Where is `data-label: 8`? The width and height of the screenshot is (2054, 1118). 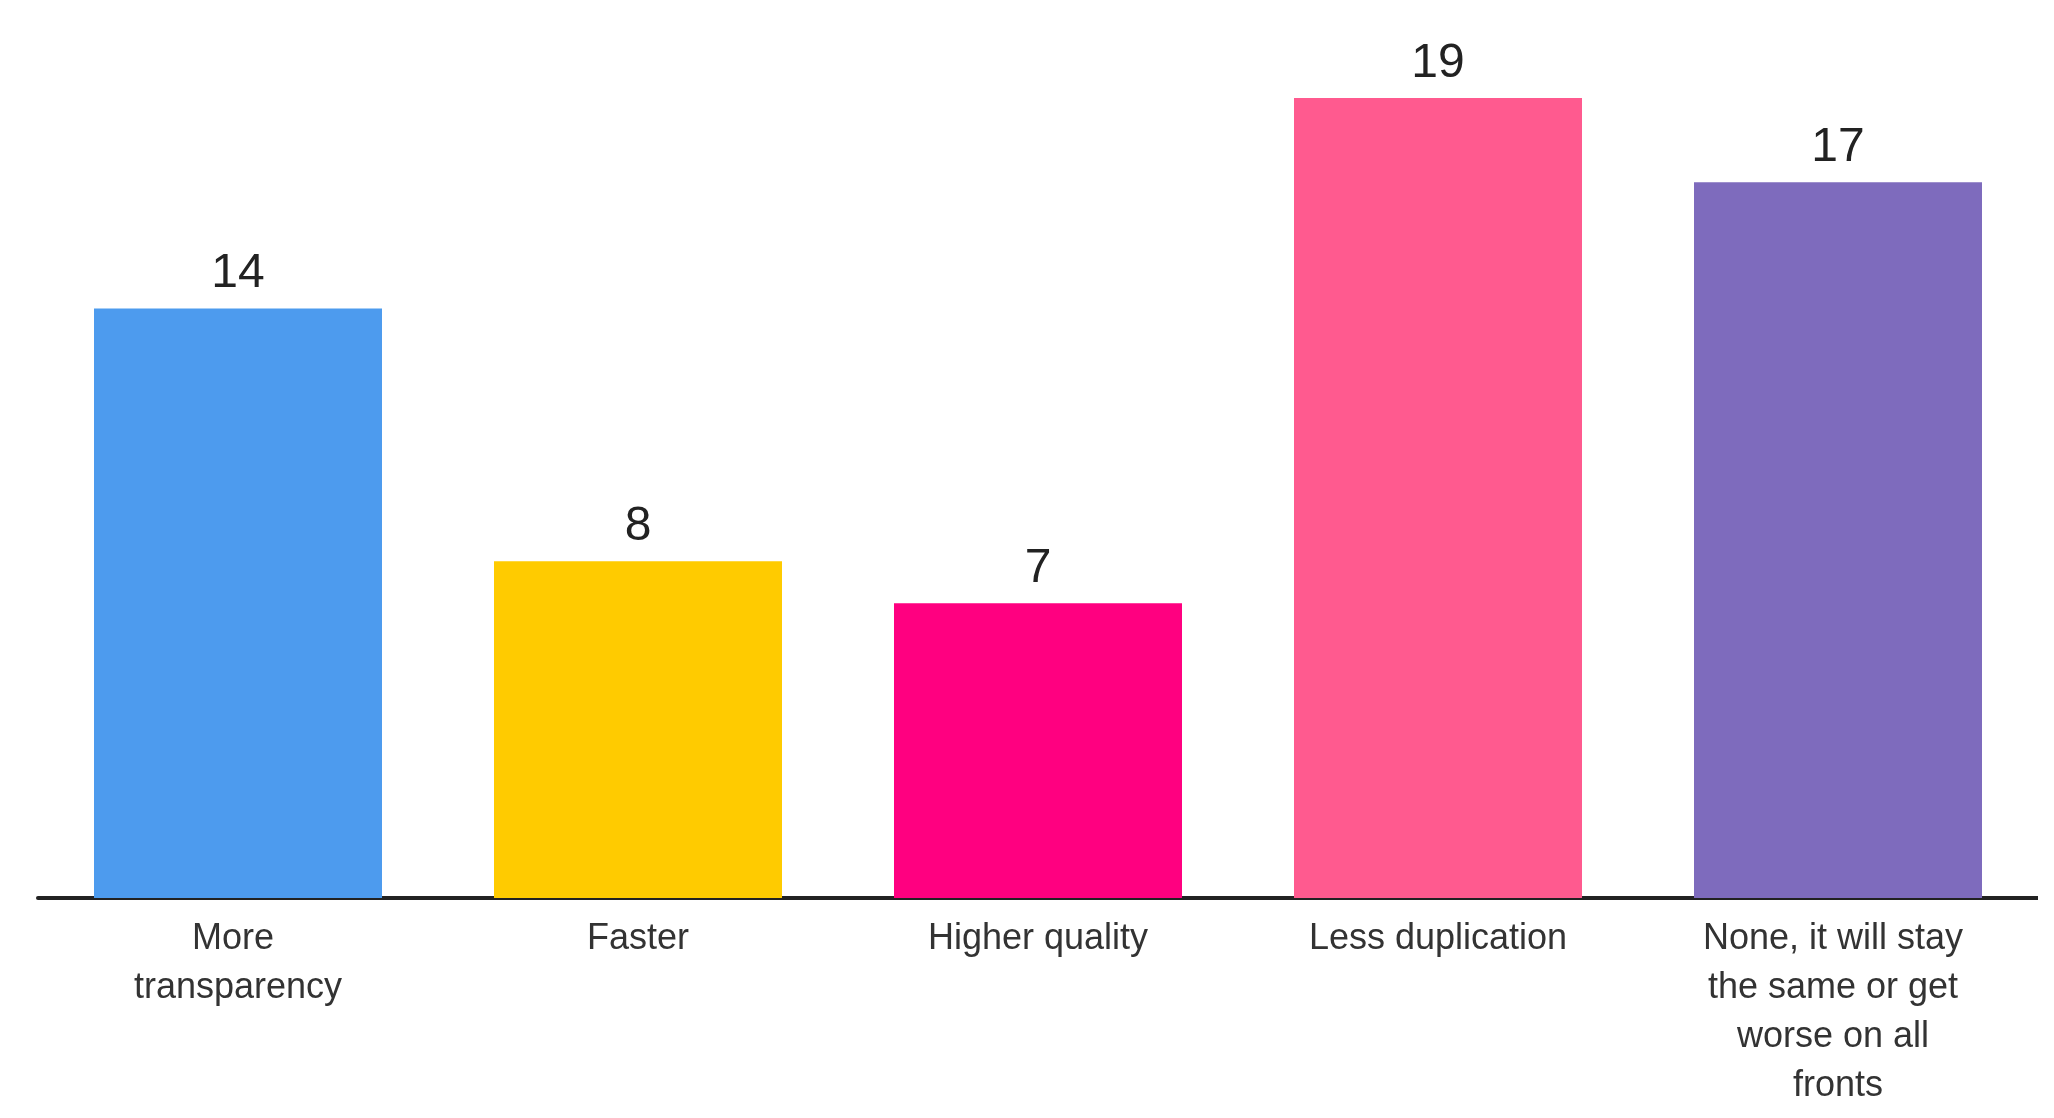 data-label: 8 is located at coordinates (638, 523).